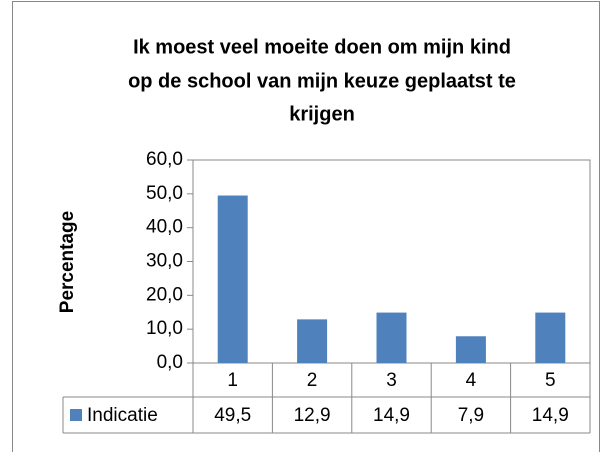 Image resolution: width=604 pixels, height=452 pixels. Describe the element at coordinates (164, 294) in the screenshot. I see `y-tick-label: 20,0` at that location.